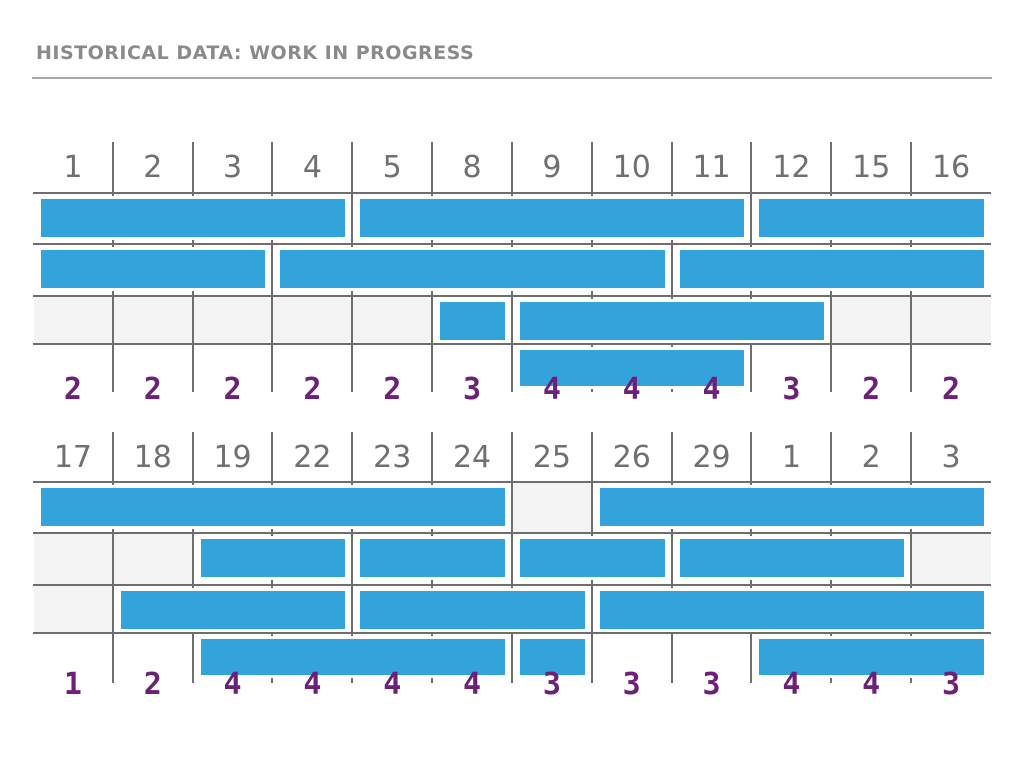  I want to click on page-title: HISTORICAL DATA: WORK IN PROGRESS, so click(255, 53).